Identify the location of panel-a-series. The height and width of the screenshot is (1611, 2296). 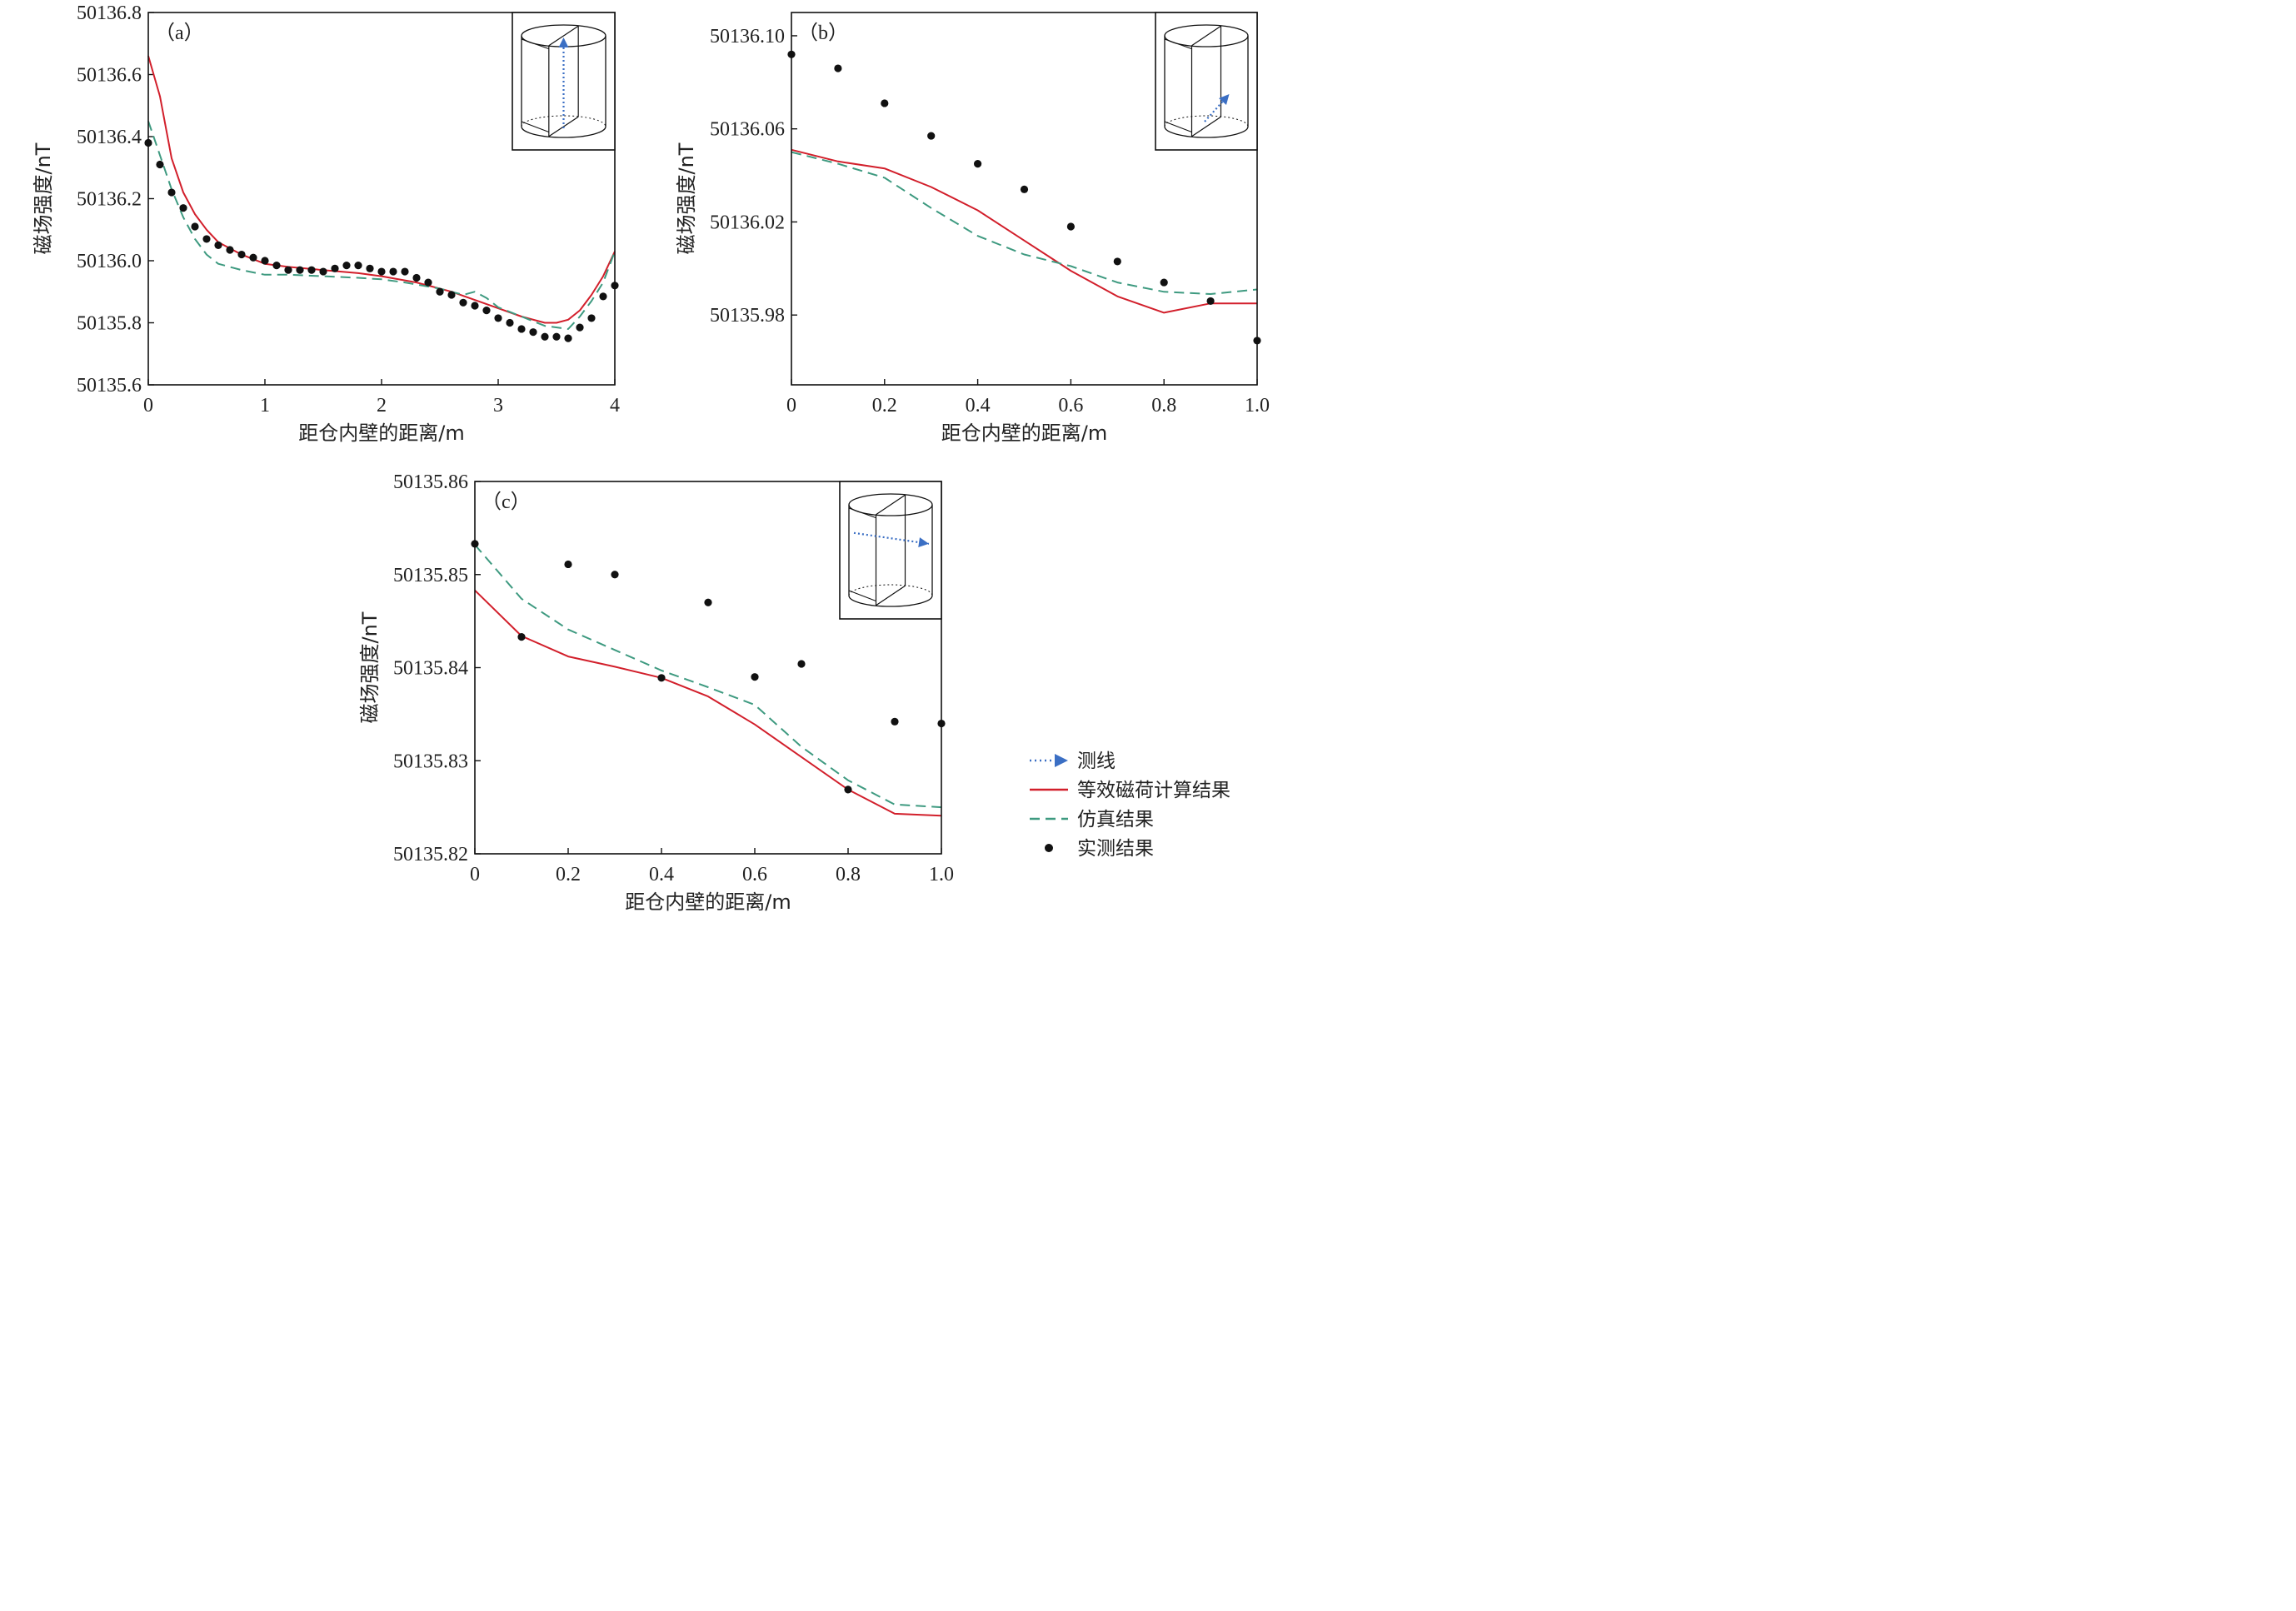
(381, 198).